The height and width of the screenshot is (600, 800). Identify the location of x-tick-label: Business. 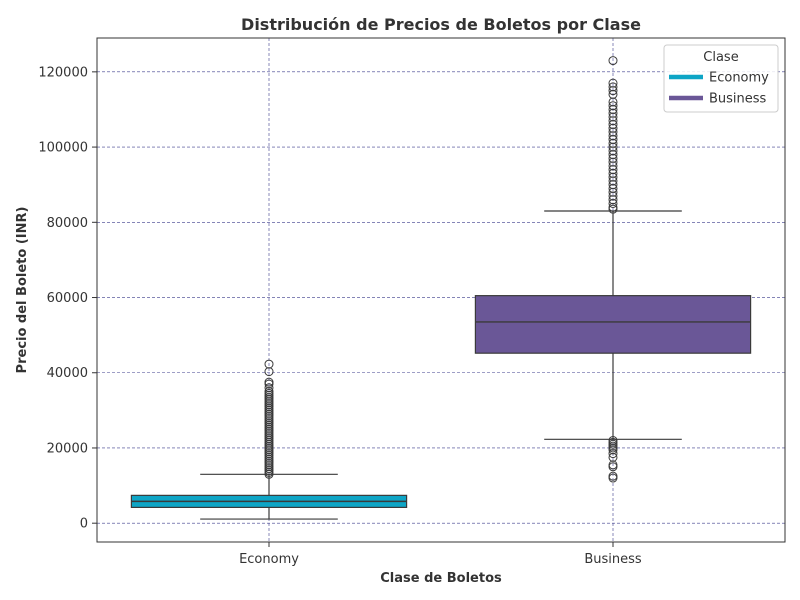
(613, 559).